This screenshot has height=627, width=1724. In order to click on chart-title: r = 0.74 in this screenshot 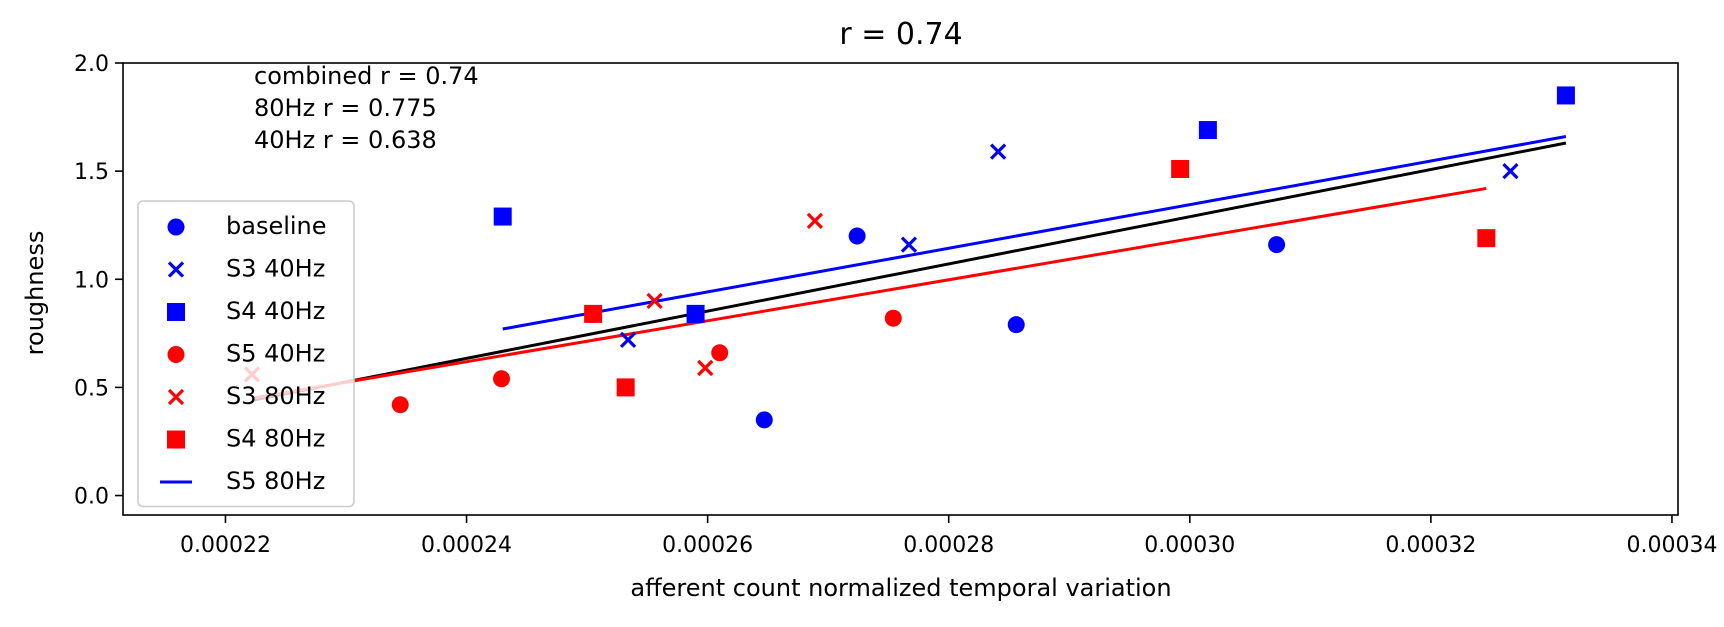, I will do `click(900, 34)`.